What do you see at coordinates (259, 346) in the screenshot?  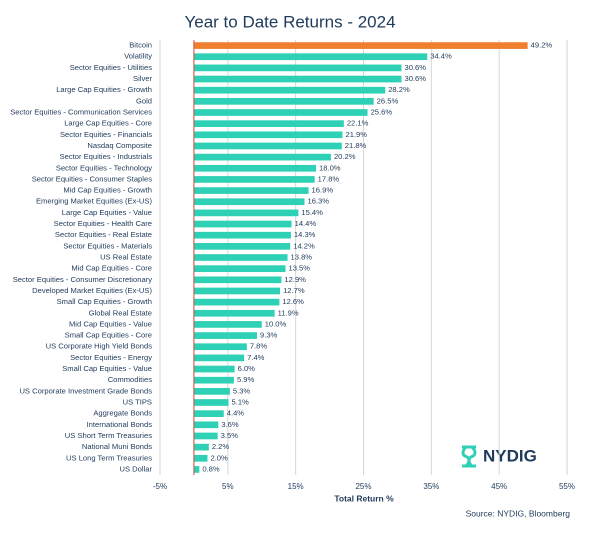 I see `value-label: 7.8%` at bounding box center [259, 346].